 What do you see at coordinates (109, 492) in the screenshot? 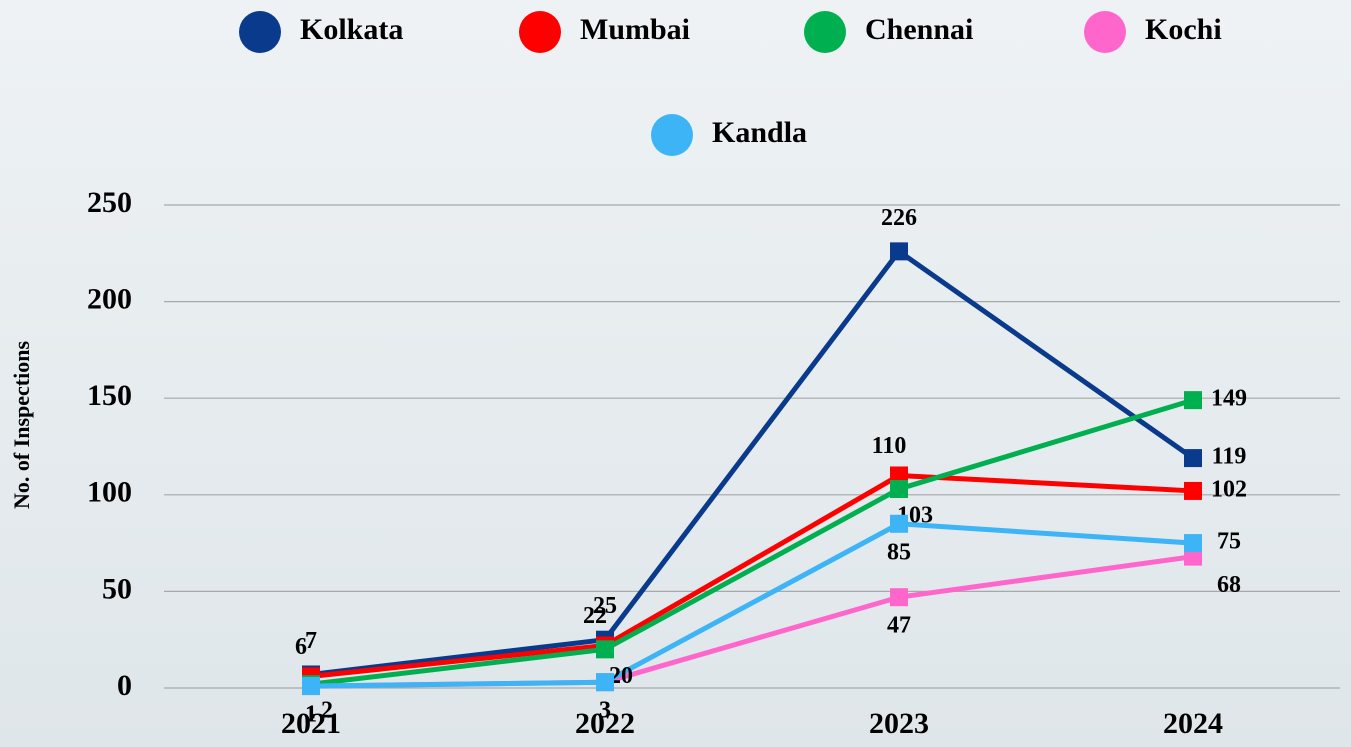
I see `y-tick-label: 100` at bounding box center [109, 492].